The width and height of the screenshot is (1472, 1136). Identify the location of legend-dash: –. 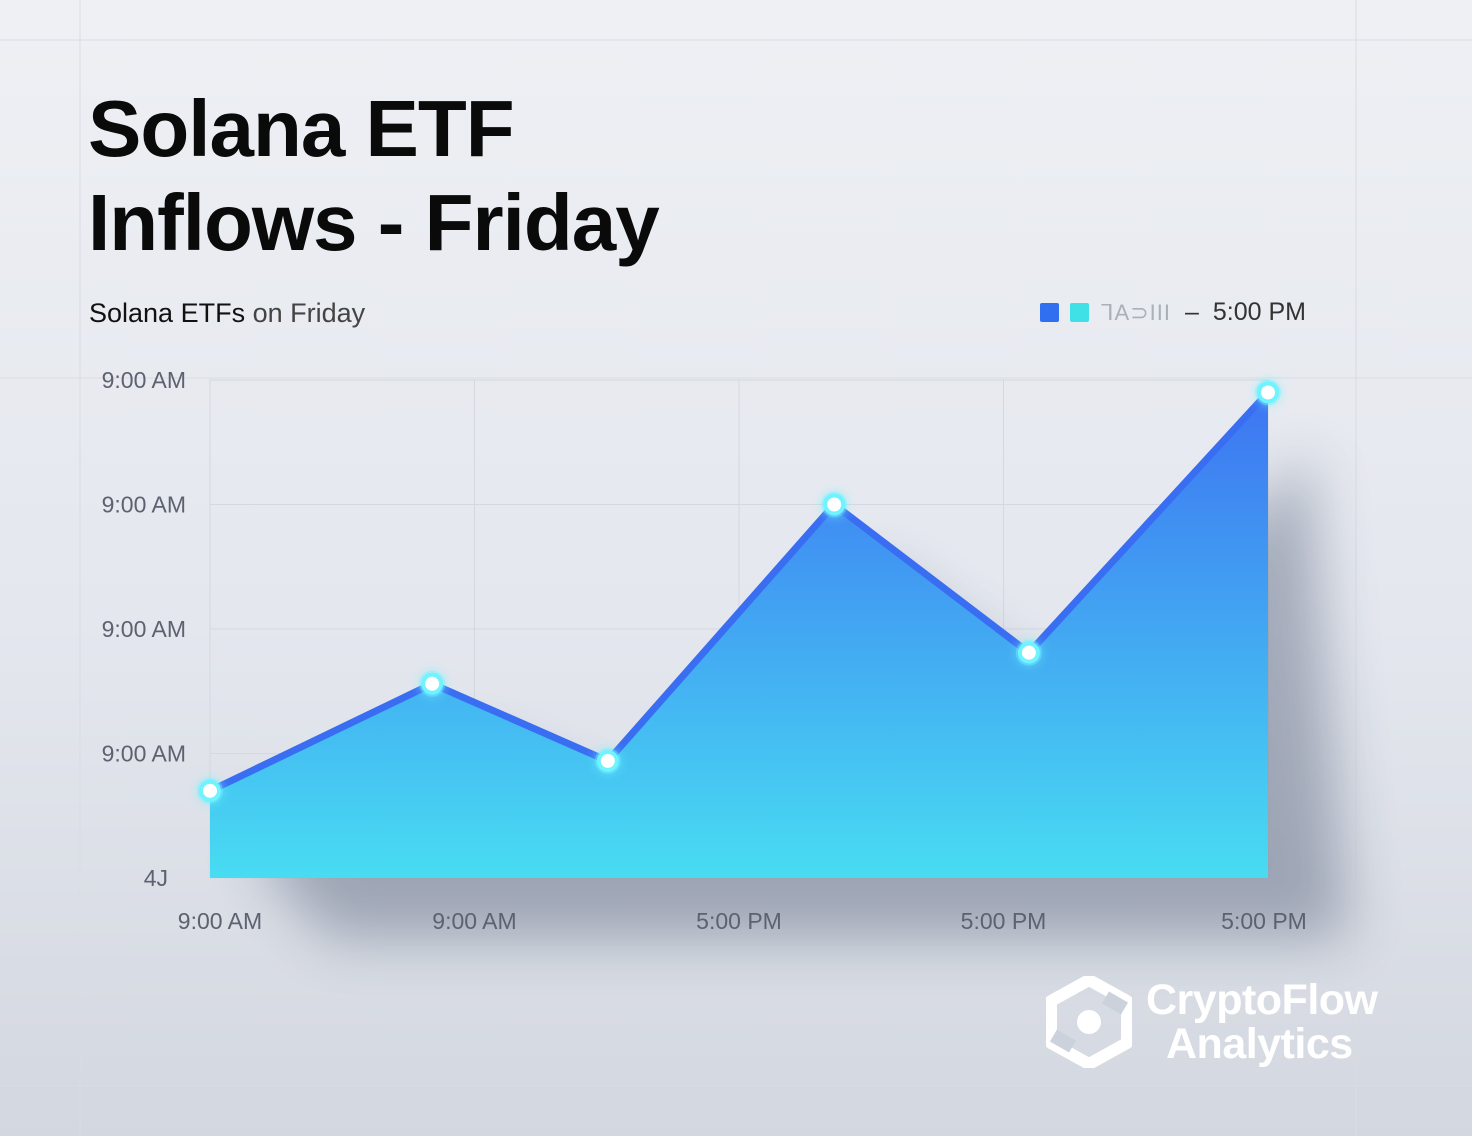
(1191, 312).